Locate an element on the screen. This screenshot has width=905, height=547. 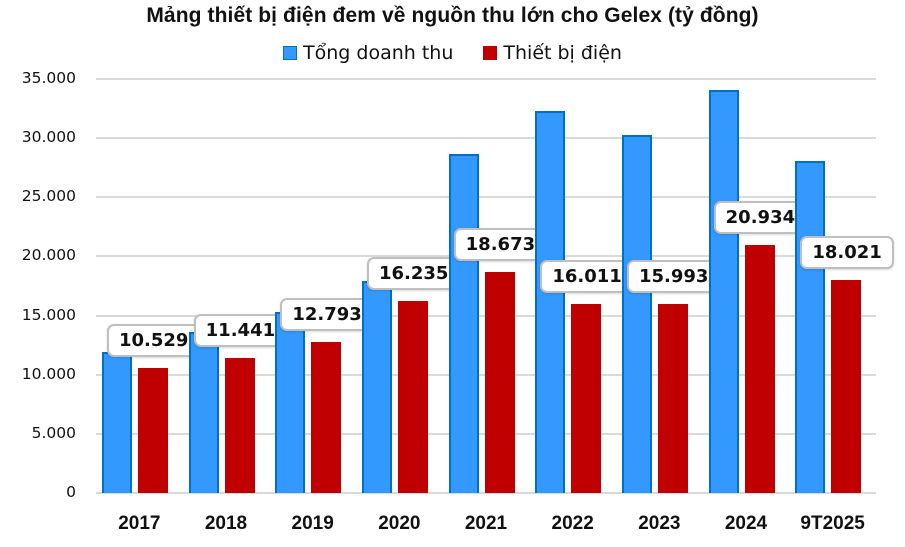
data-label: 16.011 is located at coordinates (587, 276).